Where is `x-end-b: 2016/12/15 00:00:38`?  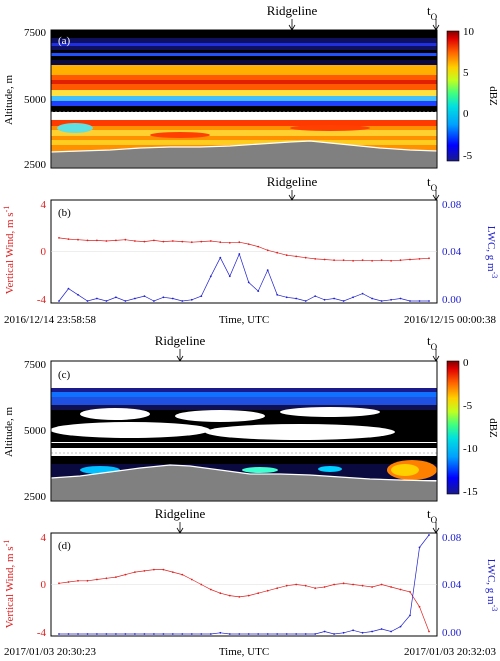 x-end-b: 2016/12/15 00:00:38 is located at coordinates (450, 320).